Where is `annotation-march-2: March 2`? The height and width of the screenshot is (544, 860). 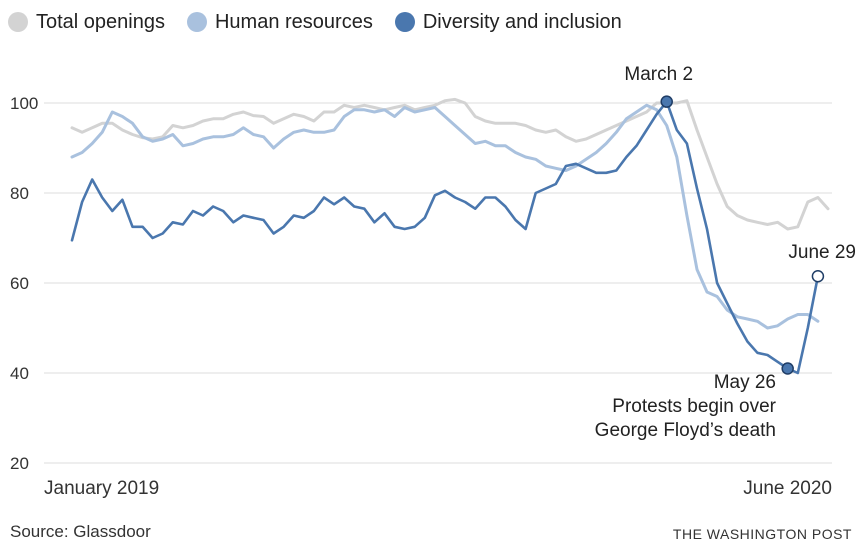 annotation-march-2: March 2 is located at coordinates (658, 74).